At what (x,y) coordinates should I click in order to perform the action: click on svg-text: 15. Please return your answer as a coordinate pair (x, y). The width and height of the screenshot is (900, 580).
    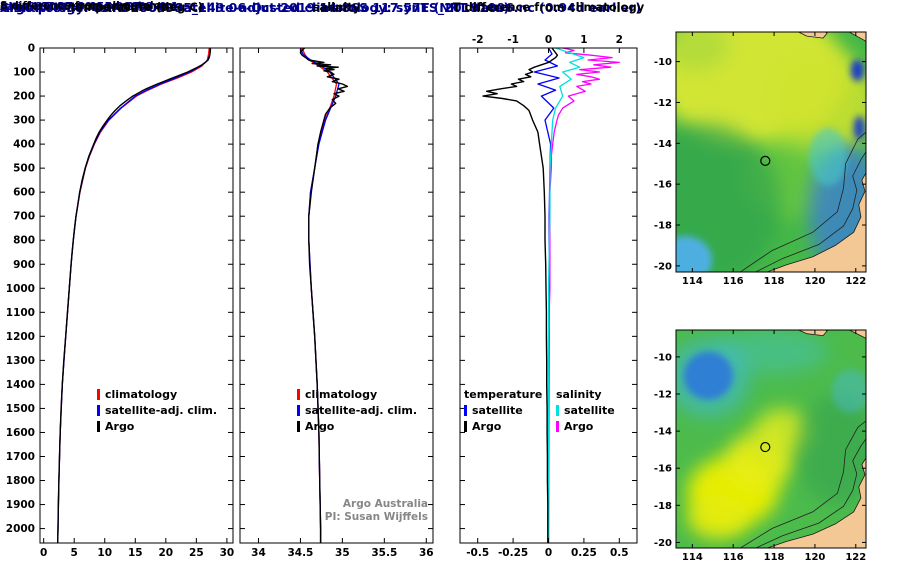
    Looking at the image, I should click on (135, 553).